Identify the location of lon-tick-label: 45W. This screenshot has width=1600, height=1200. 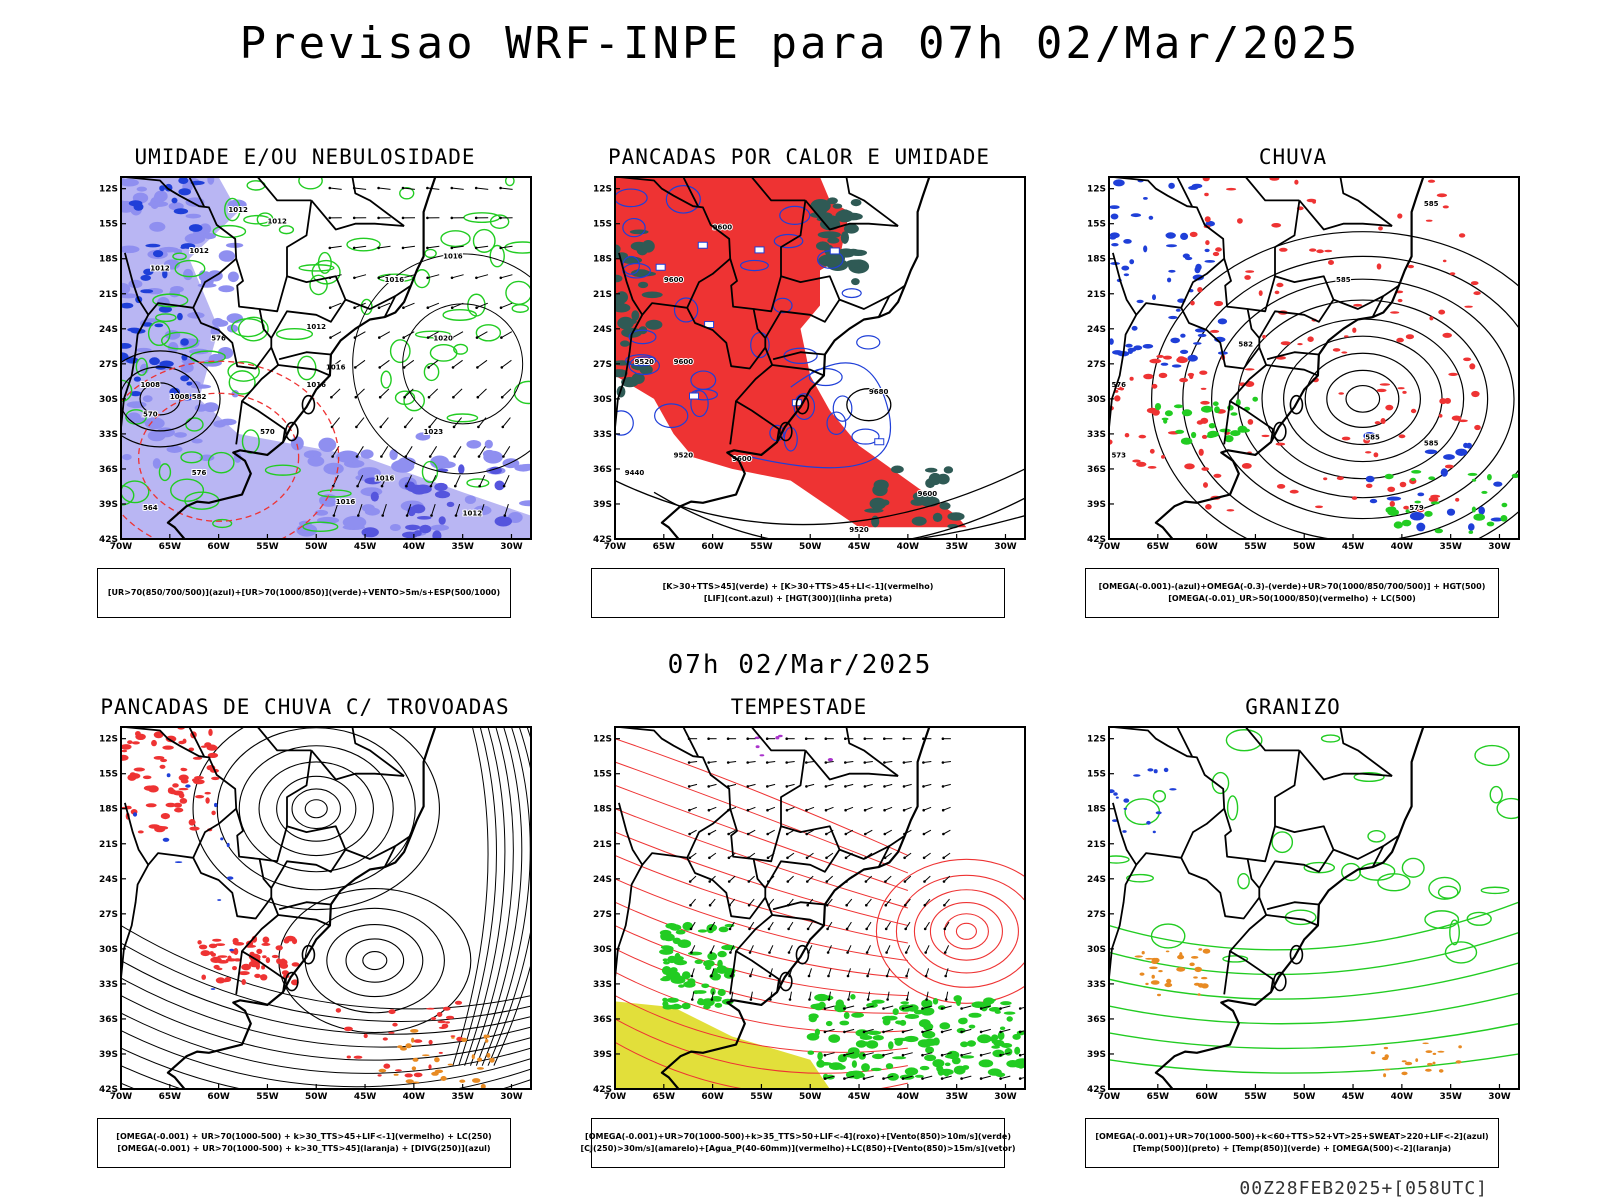
(1353, 547).